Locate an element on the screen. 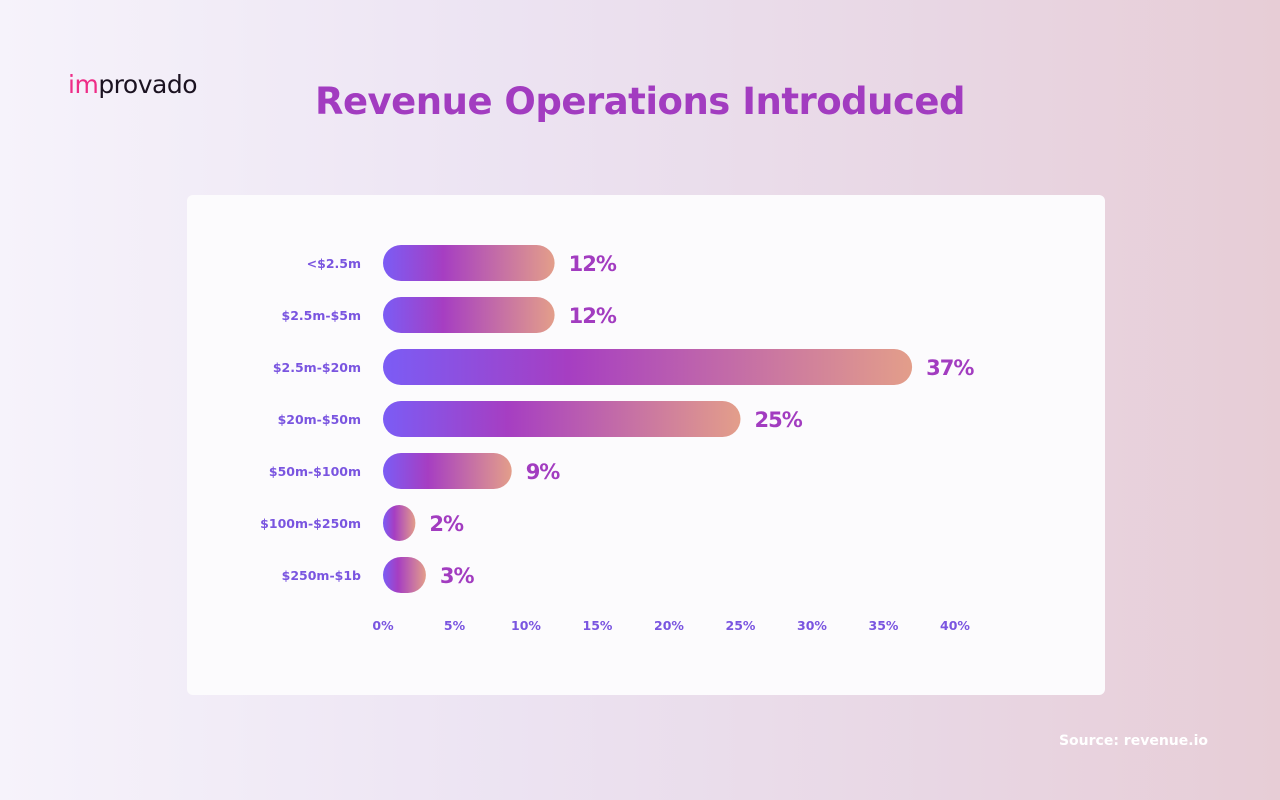 The width and height of the screenshot is (1280, 800). logo-text: provado is located at coordinates (147, 84).